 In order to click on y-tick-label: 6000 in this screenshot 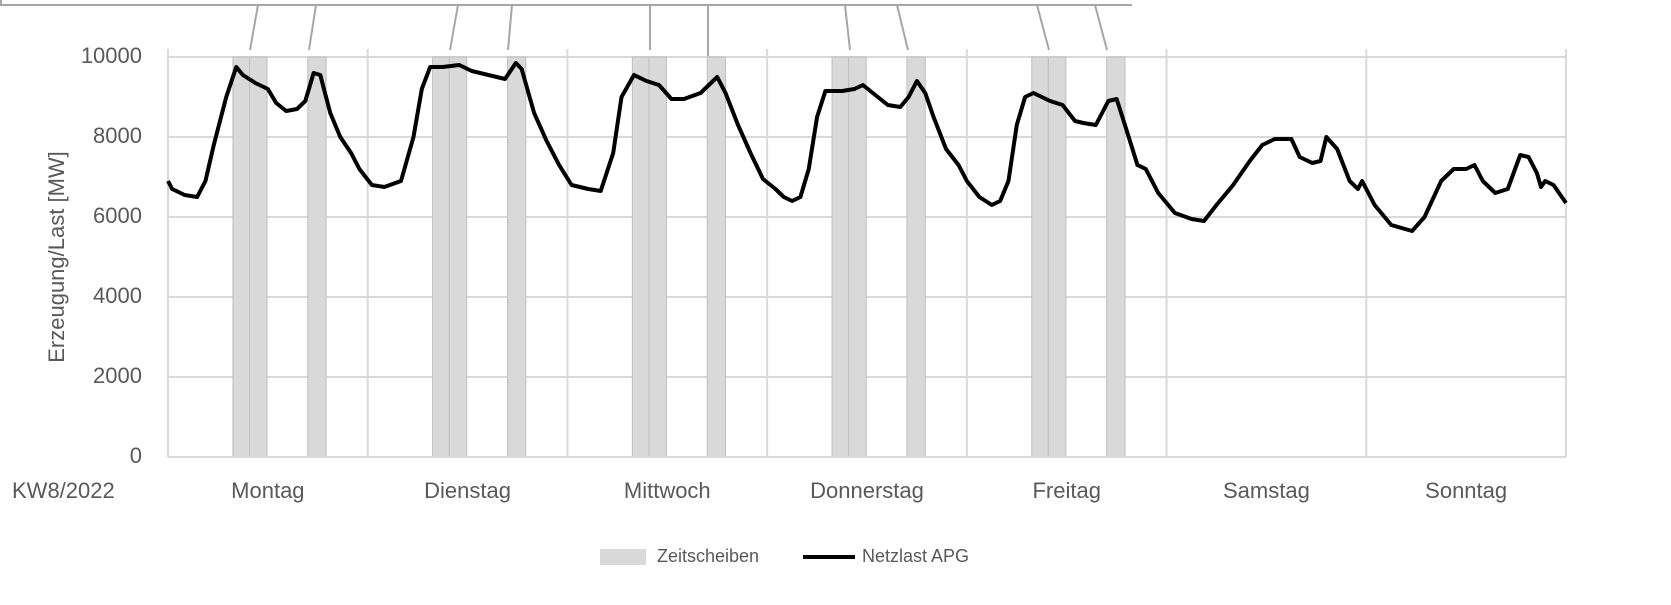, I will do `click(117, 215)`.